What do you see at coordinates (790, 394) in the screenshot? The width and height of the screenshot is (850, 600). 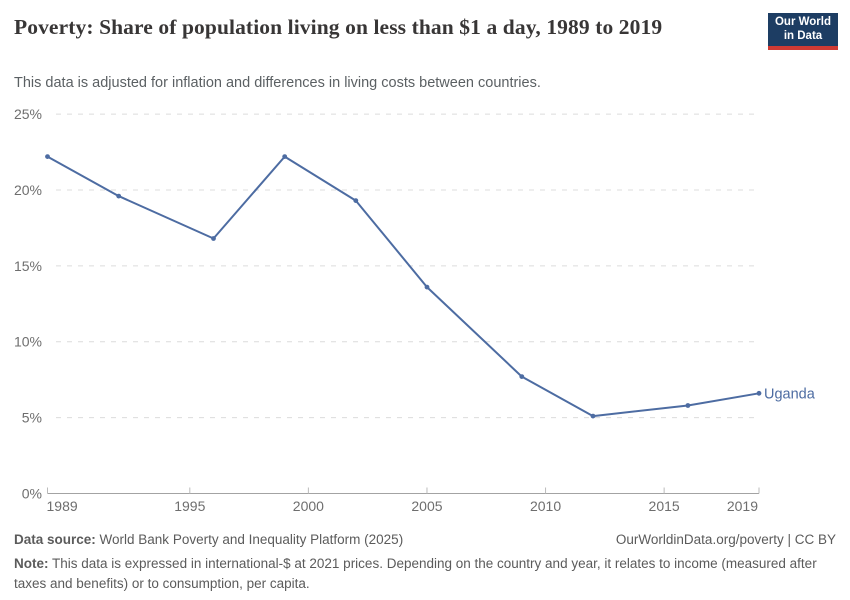 I see `series-entity-label: Uganda` at bounding box center [790, 394].